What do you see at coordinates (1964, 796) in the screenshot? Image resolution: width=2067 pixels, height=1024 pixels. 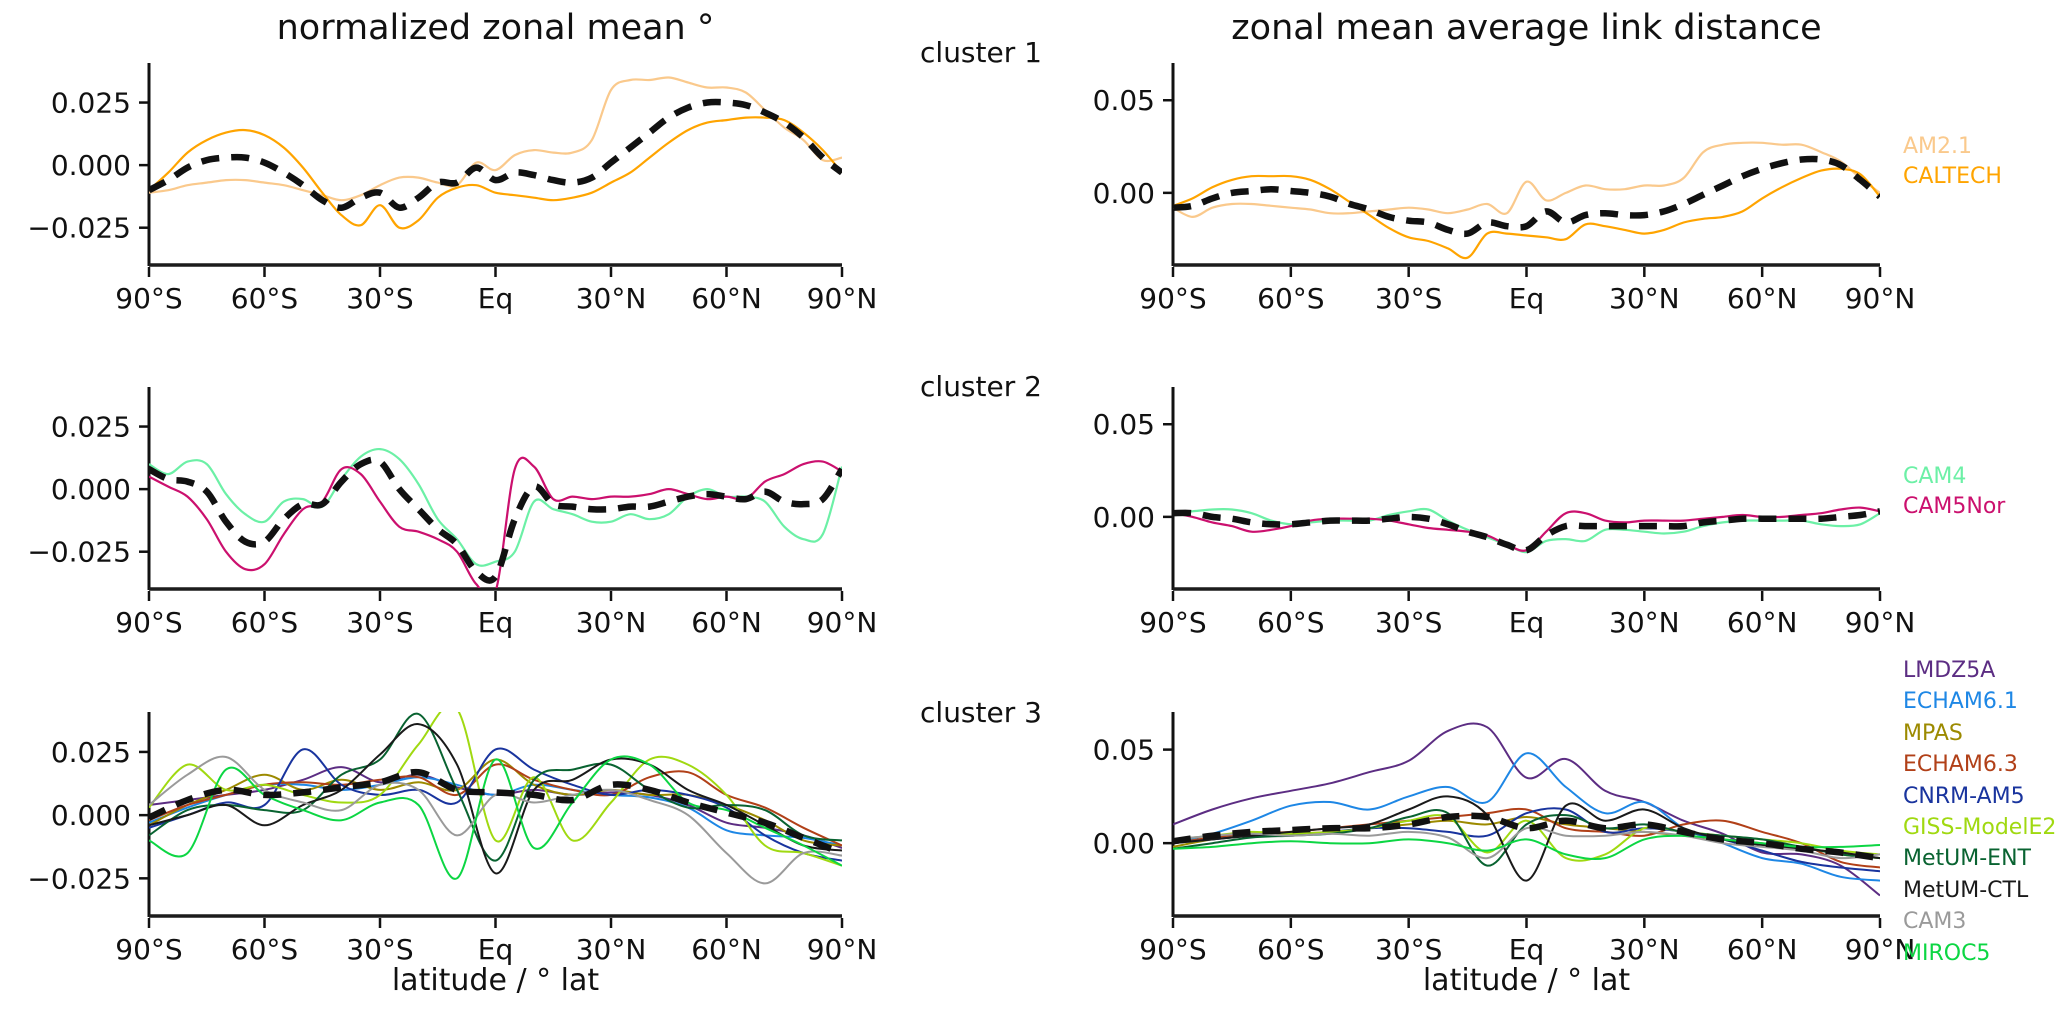 I see `legend-entry-cnrm-am5: CNRM-AM5` at bounding box center [1964, 796].